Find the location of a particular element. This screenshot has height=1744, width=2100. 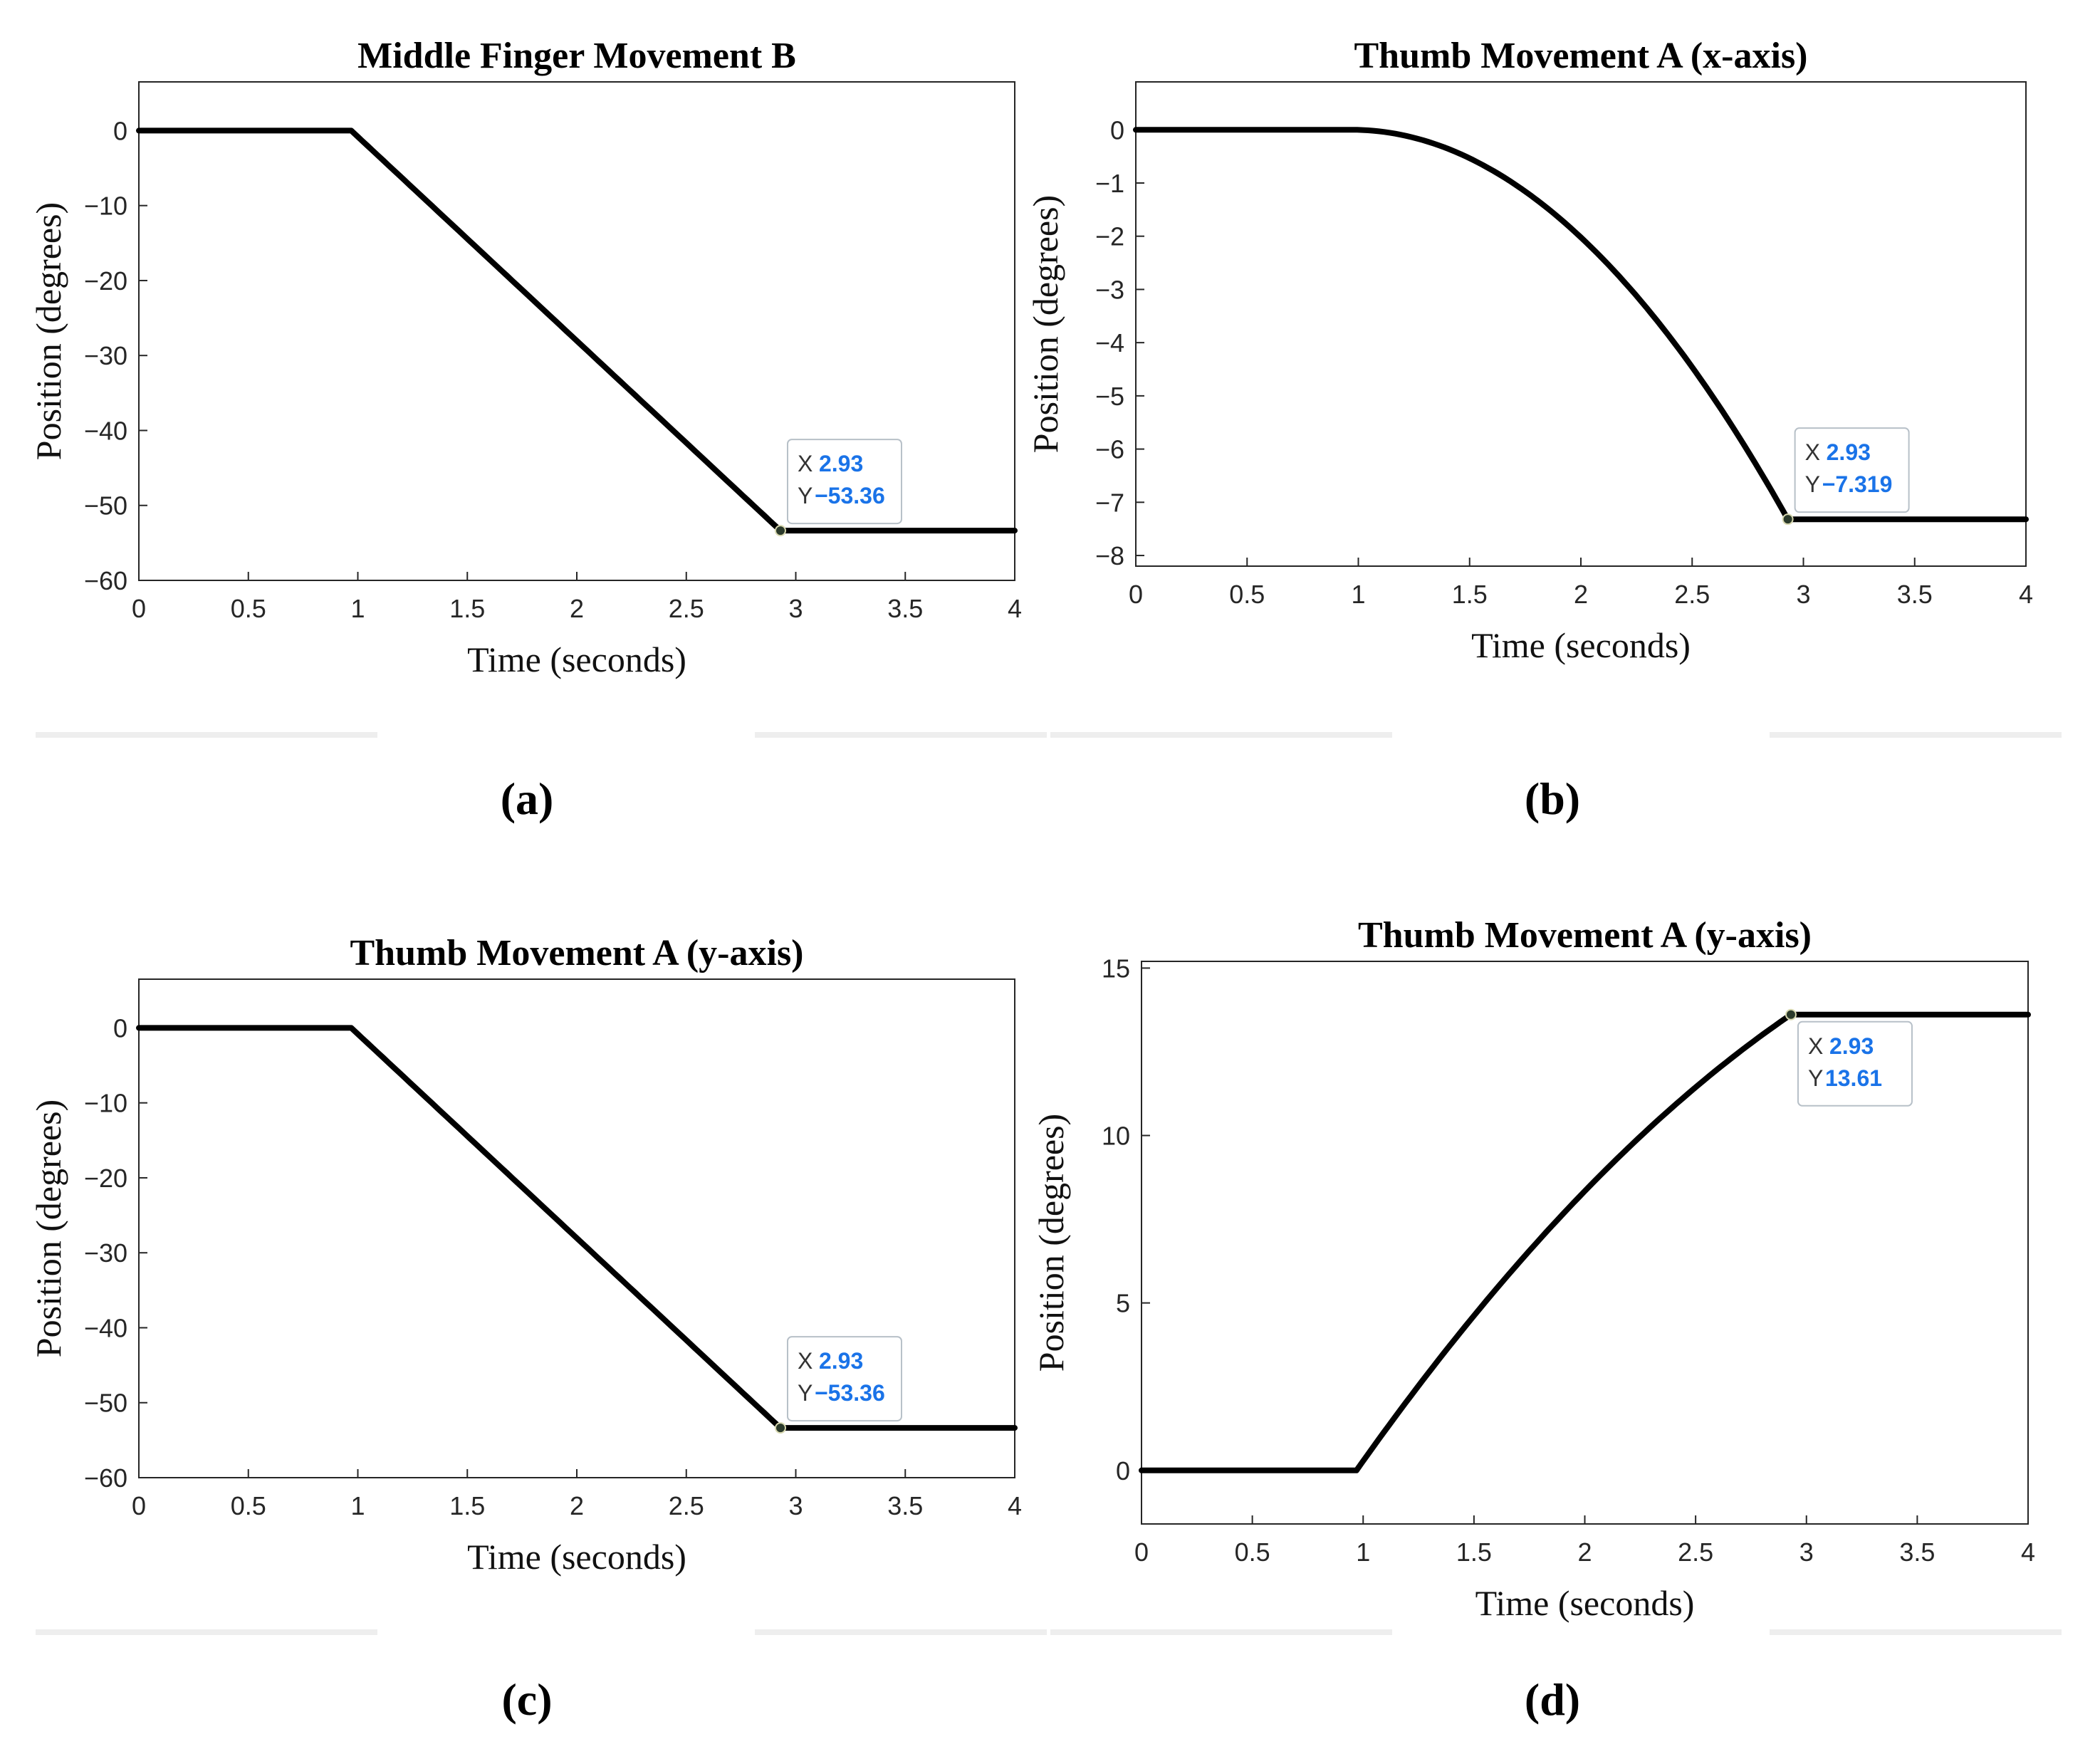

chart-title: Thumb Movement A (x-axis) is located at coordinates (1581, 56).